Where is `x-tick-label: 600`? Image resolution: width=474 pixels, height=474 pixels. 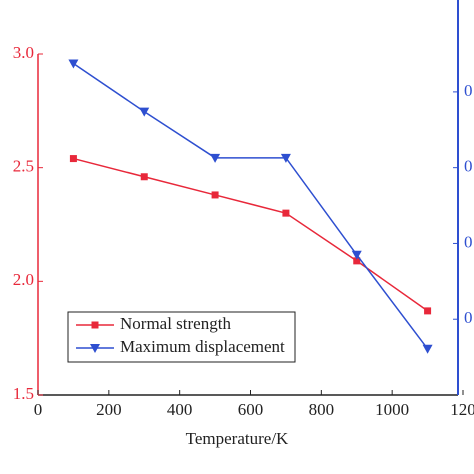
x-tick-label: 600 is located at coordinates (251, 409).